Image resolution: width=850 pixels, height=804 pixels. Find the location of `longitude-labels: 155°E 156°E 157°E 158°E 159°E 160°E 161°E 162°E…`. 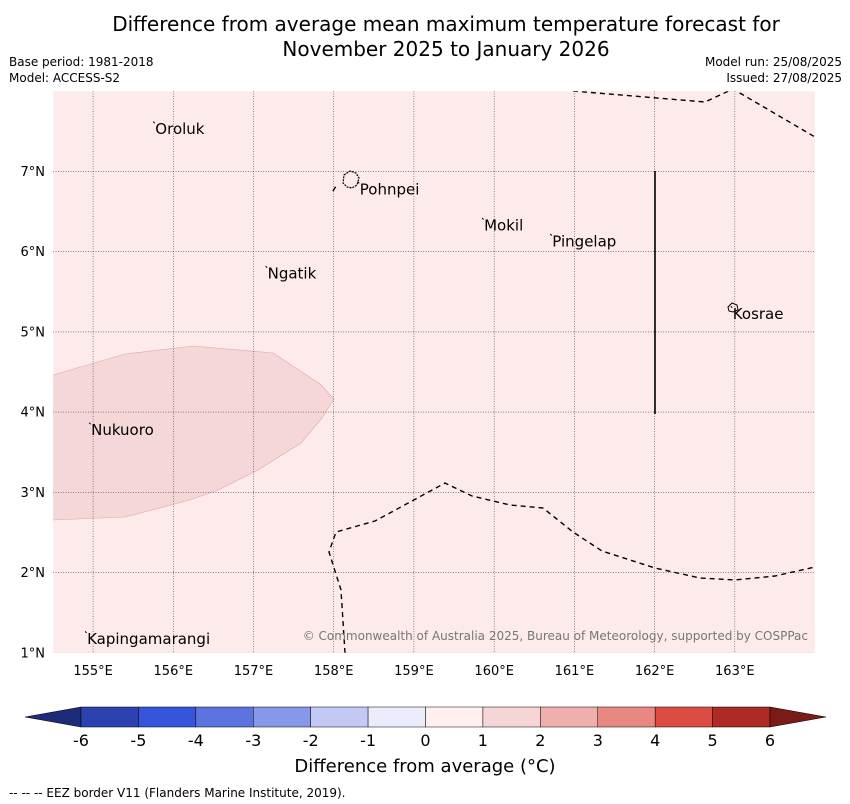

longitude-labels: 155°E 156°E 157°E 158°E 159°E 160°E 161°E 162°E… is located at coordinates (413, 671).